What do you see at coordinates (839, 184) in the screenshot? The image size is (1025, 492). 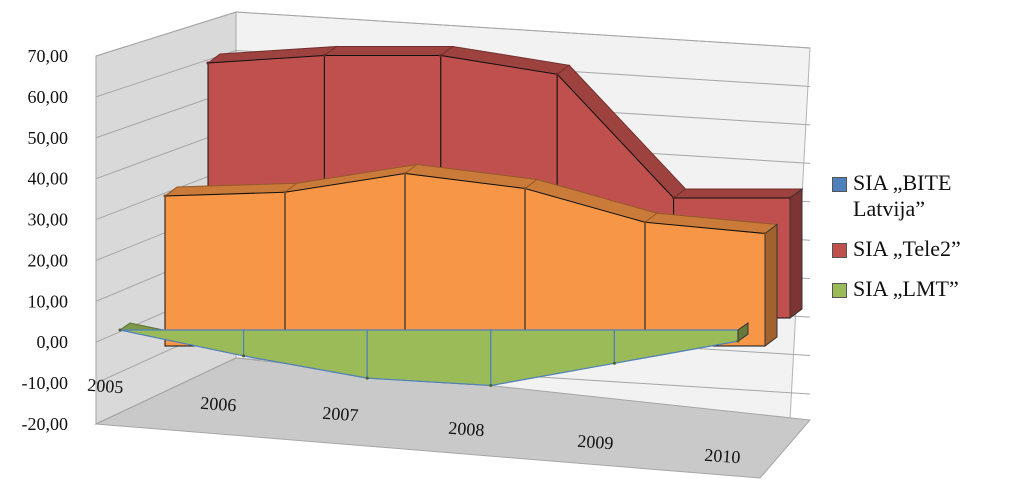 I see `legend-swatch-bite` at bounding box center [839, 184].